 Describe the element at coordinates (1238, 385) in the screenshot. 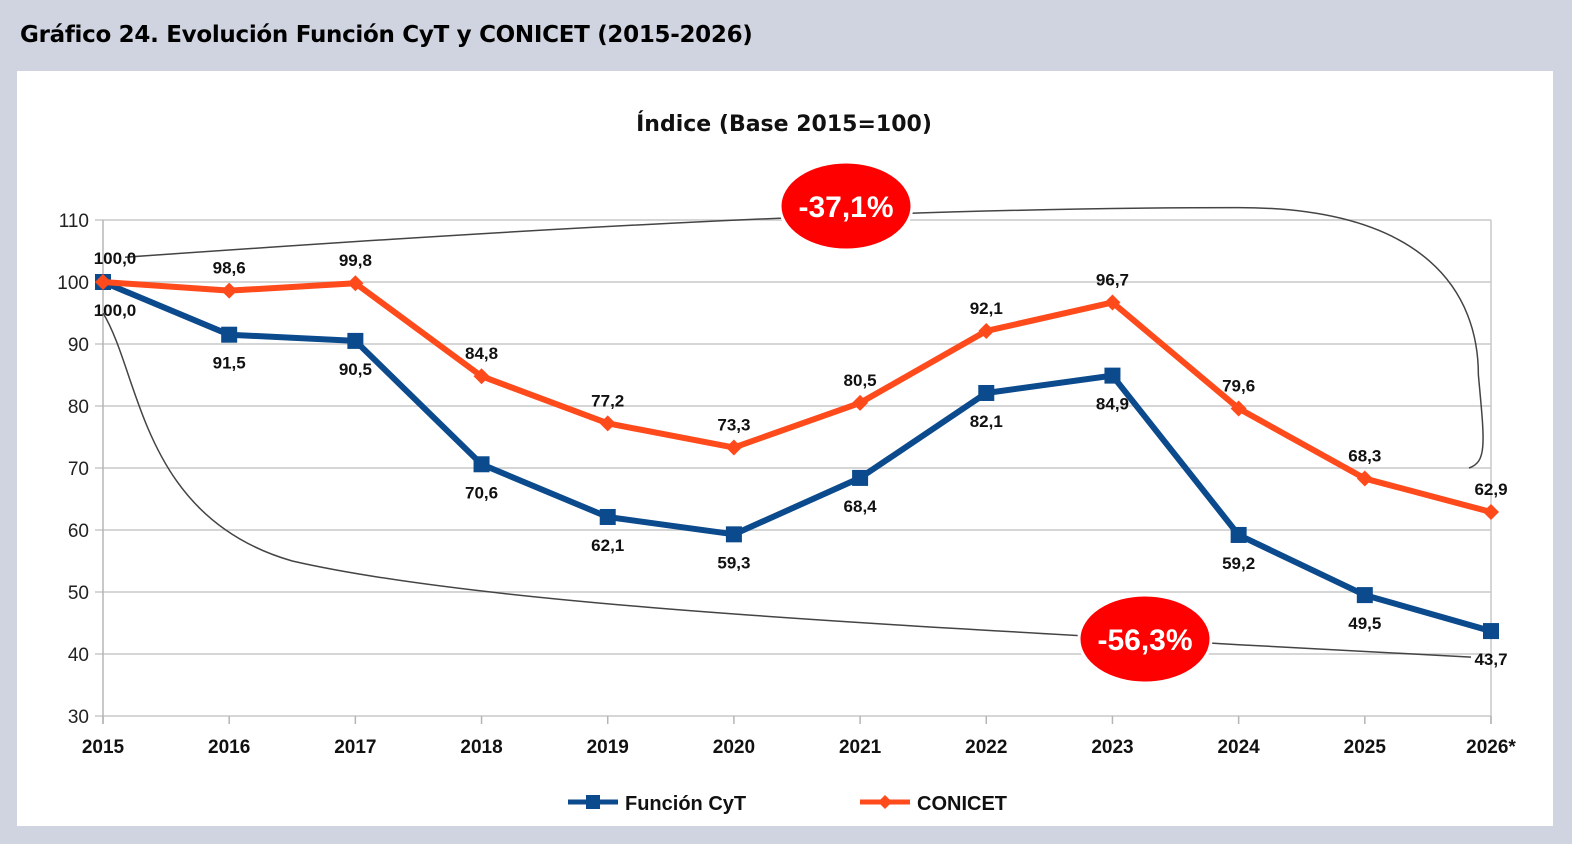

I see `data-label: 79,6` at that location.